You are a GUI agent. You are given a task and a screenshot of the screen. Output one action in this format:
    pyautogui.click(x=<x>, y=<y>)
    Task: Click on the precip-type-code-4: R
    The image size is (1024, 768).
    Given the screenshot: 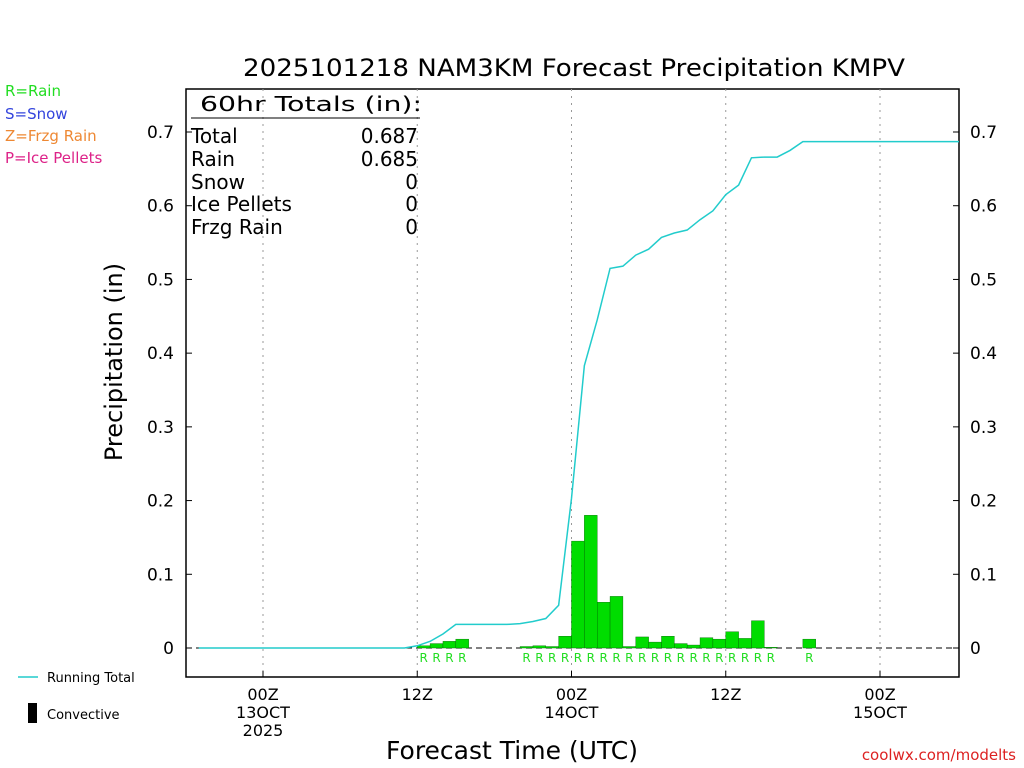 What is the action you would take?
    pyautogui.click(x=526, y=658)
    